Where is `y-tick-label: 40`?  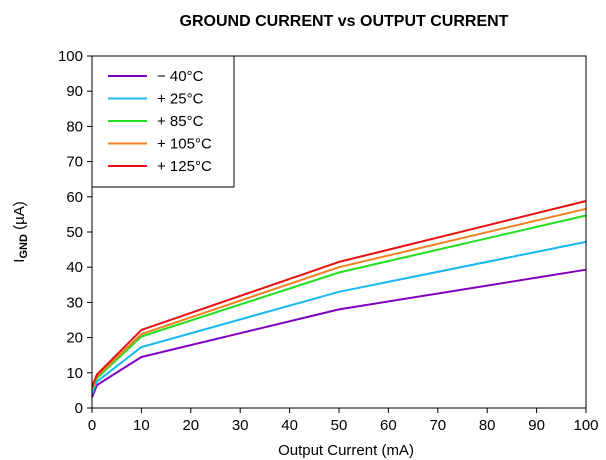
y-tick-label: 40 is located at coordinates (74, 267).